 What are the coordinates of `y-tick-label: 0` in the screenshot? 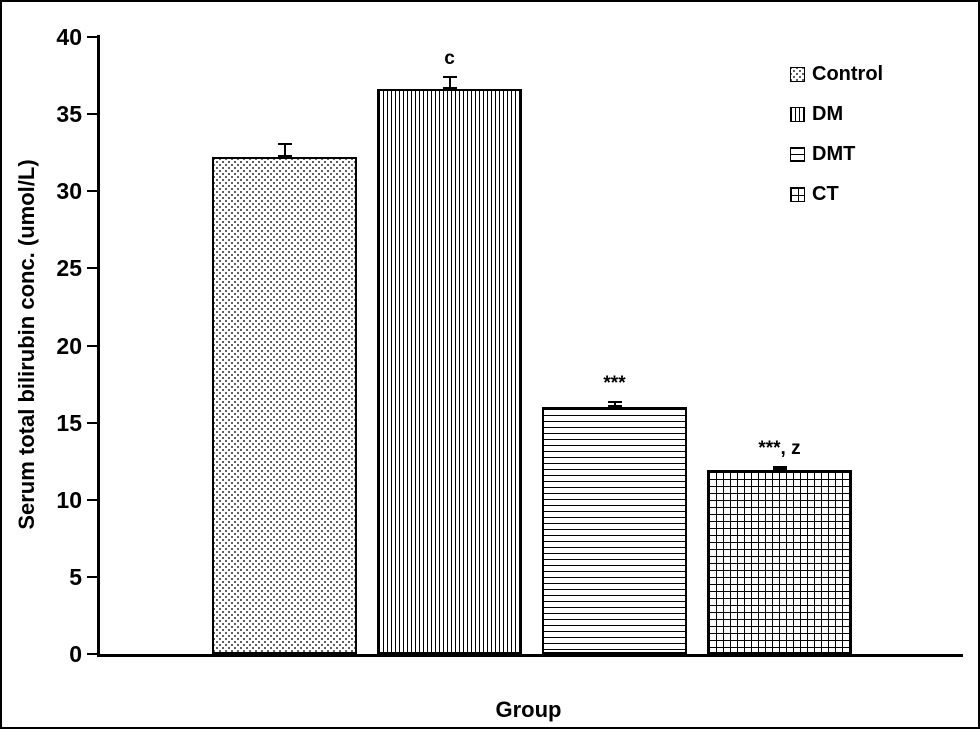 It's located at (75, 654).